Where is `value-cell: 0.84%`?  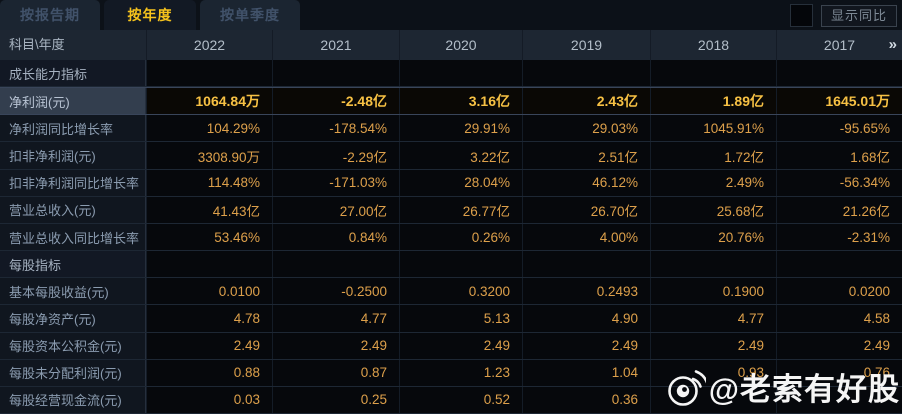 value-cell: 0.84% is located at coordinates (335, 237).